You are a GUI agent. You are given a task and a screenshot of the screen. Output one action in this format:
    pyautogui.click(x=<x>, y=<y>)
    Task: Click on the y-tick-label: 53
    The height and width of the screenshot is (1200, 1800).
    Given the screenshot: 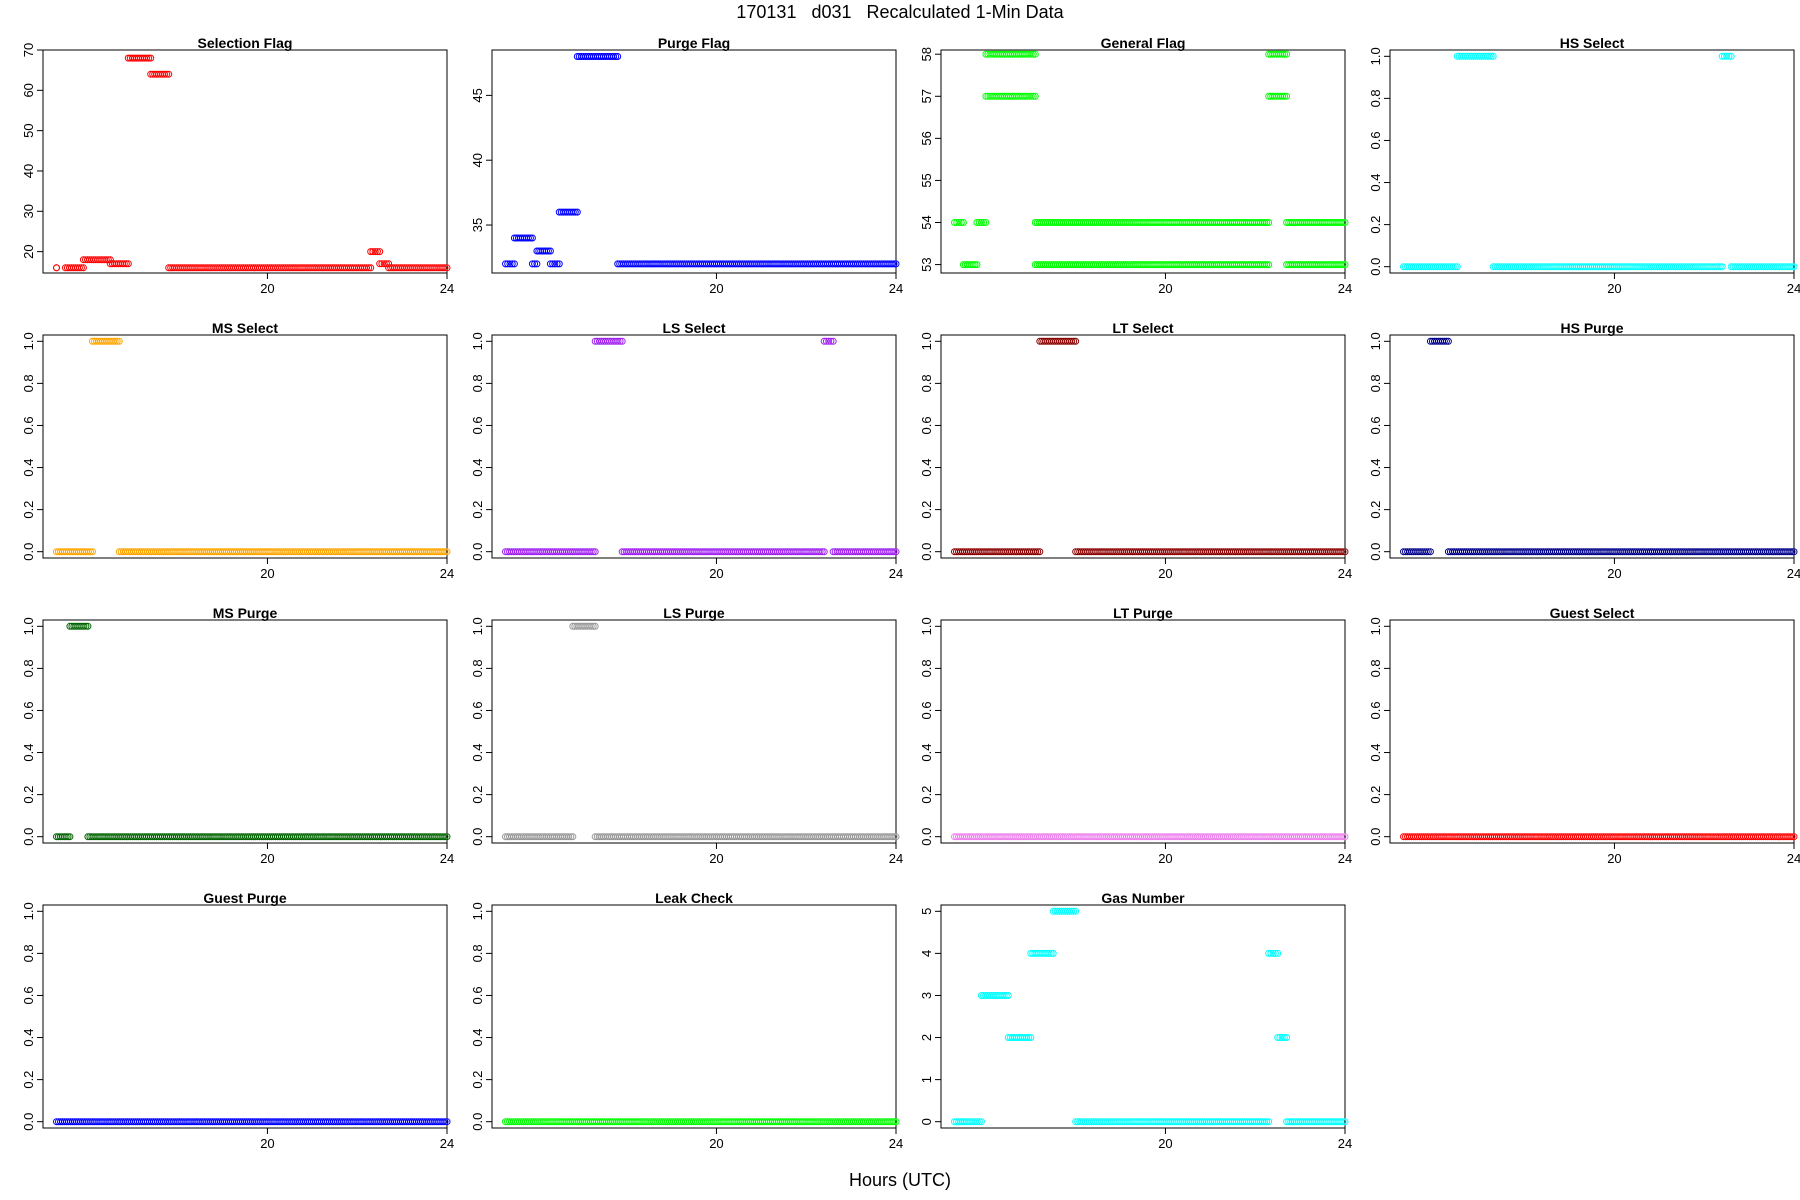 What is the action you would take?
    pyautogui.click(x=926, y=264)
    